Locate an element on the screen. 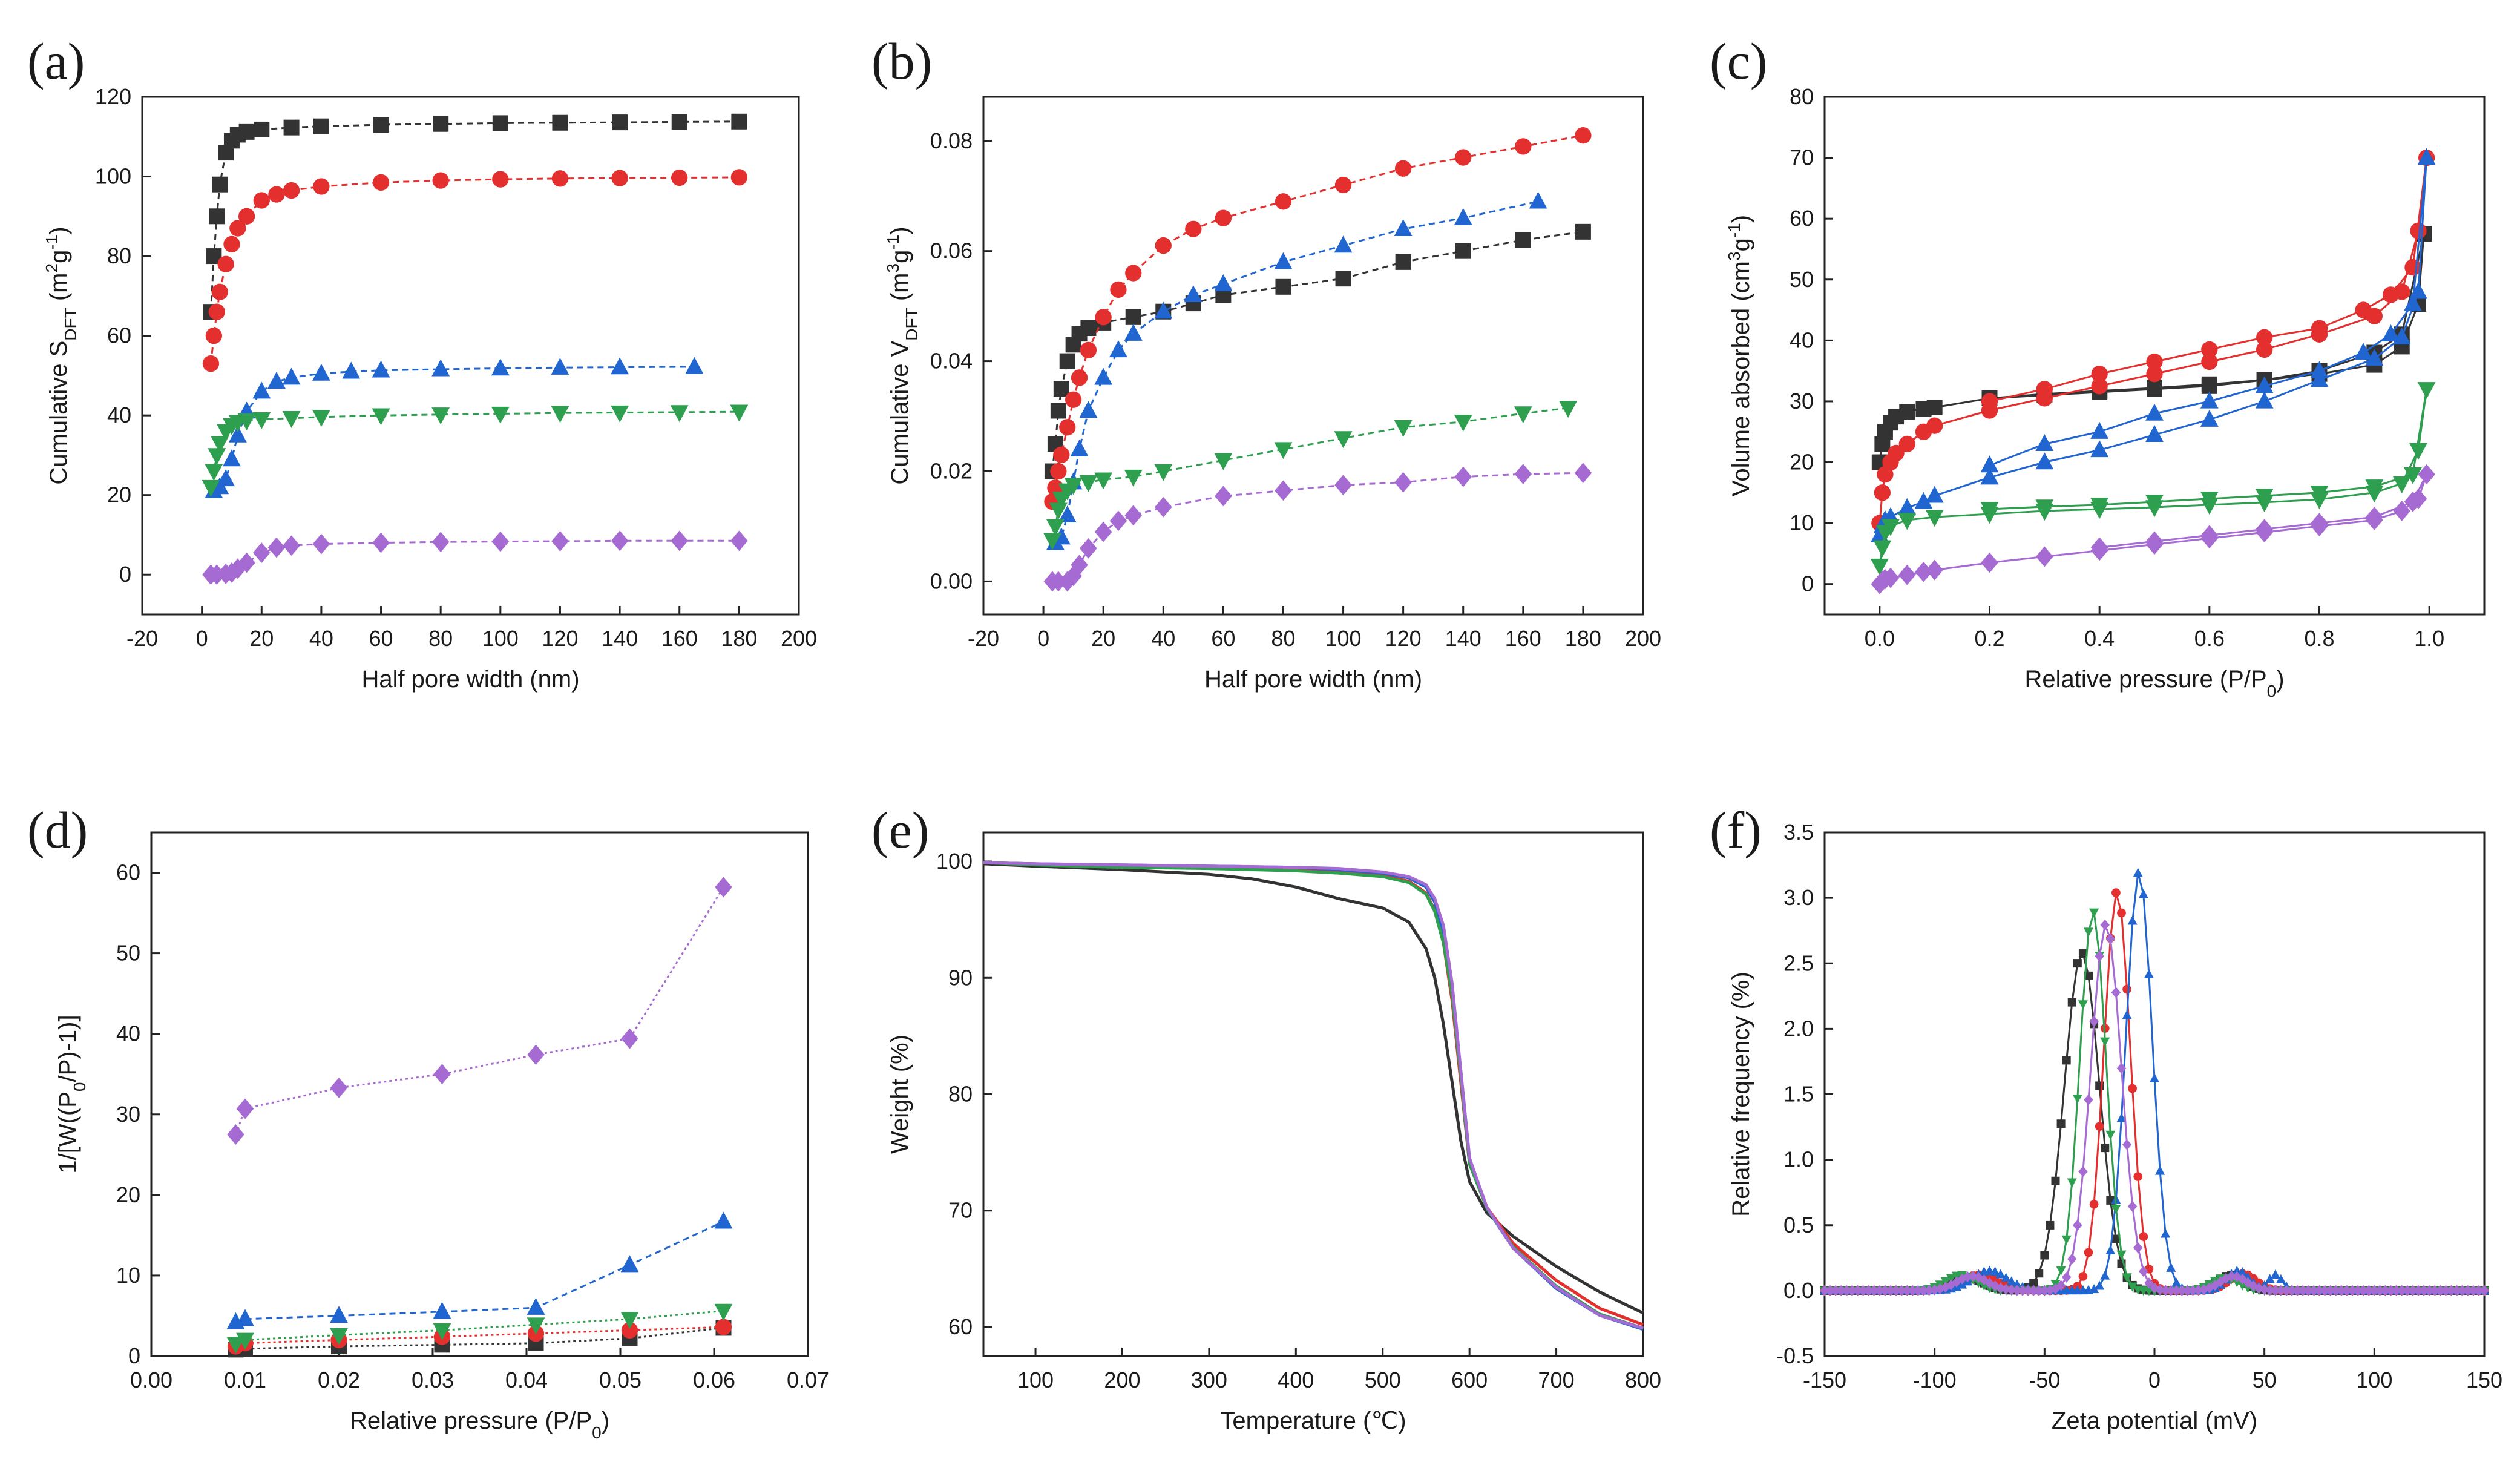 This screenshot has height=1462, width=2520. x-tick-label: 0.04 is located at coordinates (526, 1380).